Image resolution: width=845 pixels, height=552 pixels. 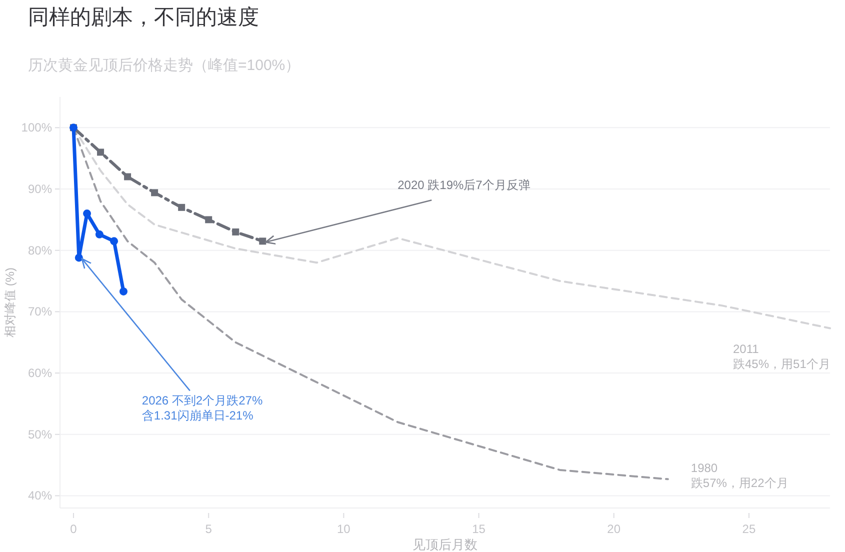 What do you see at coordinates (40, 250) in the screenshot?
I see `y-tick-label: 80%` at bounding box center [40, 250].